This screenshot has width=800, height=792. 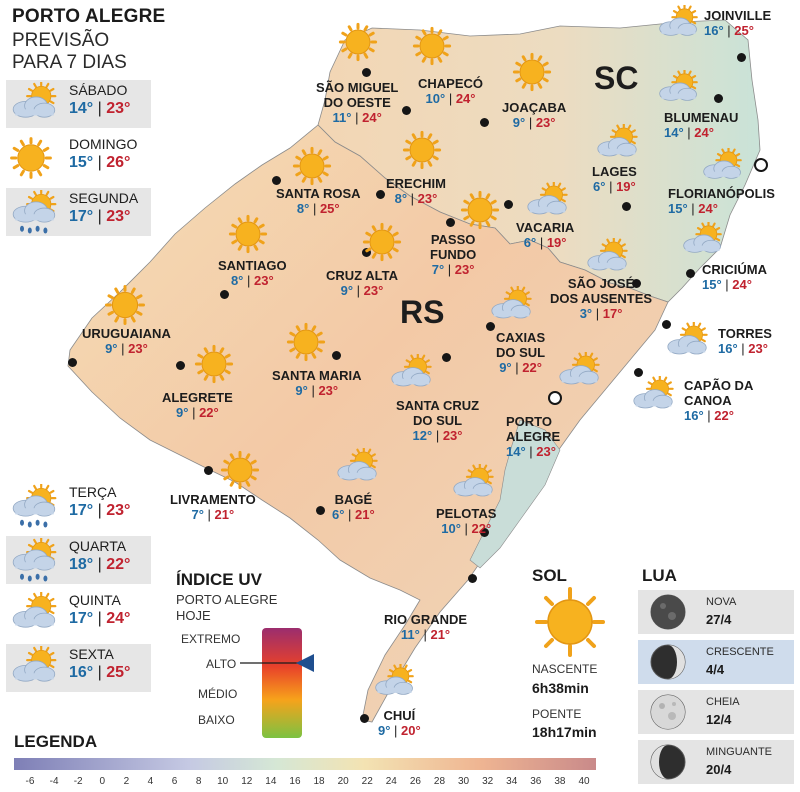 What do you see at coordinates (118, 564) in the screenshot?
I see `temp-max: 22°` at bounding box center [118, 564].